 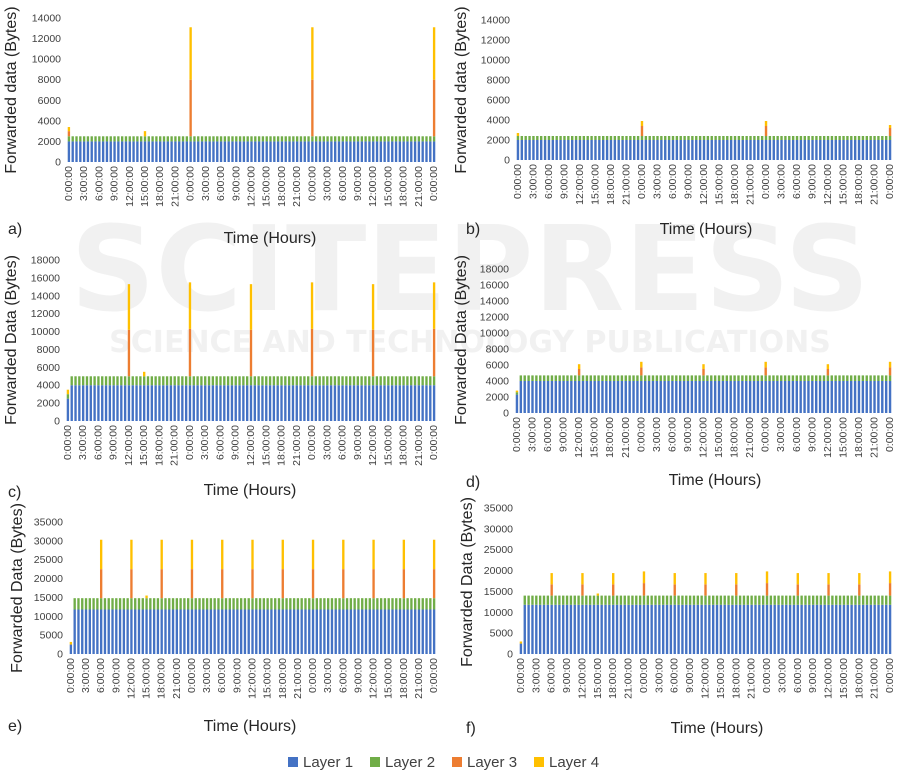 What do you see at coordinates (781, 434) in the screenshot?
I see `x-tick-label: 3:00:00` at bounding box center [781, 434].